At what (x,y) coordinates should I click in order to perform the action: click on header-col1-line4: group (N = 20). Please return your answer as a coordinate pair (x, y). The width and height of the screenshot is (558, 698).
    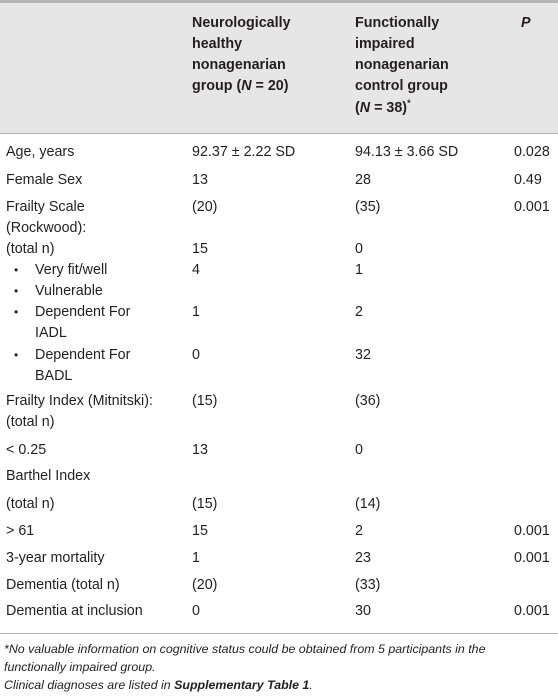
    Looking at the image, I should click on (240, 86).